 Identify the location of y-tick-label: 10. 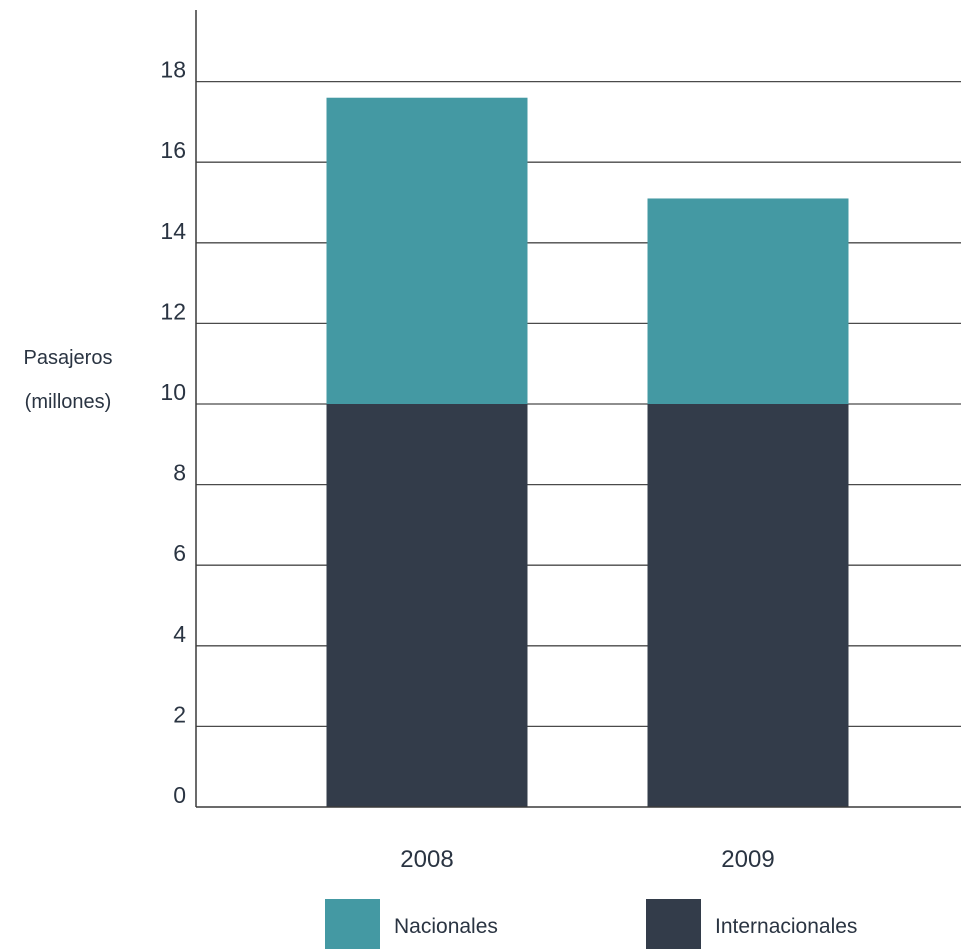
(173, 392).